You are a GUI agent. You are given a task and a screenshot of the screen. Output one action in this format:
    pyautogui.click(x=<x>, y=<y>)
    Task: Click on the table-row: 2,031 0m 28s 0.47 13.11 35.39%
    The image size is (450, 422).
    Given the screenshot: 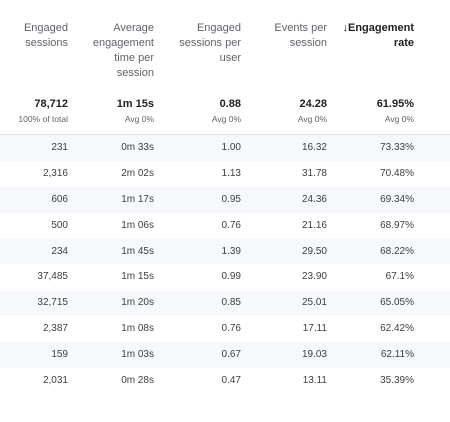 What is the action you would take?
    pyautogui.click(x=228, y=381)
    